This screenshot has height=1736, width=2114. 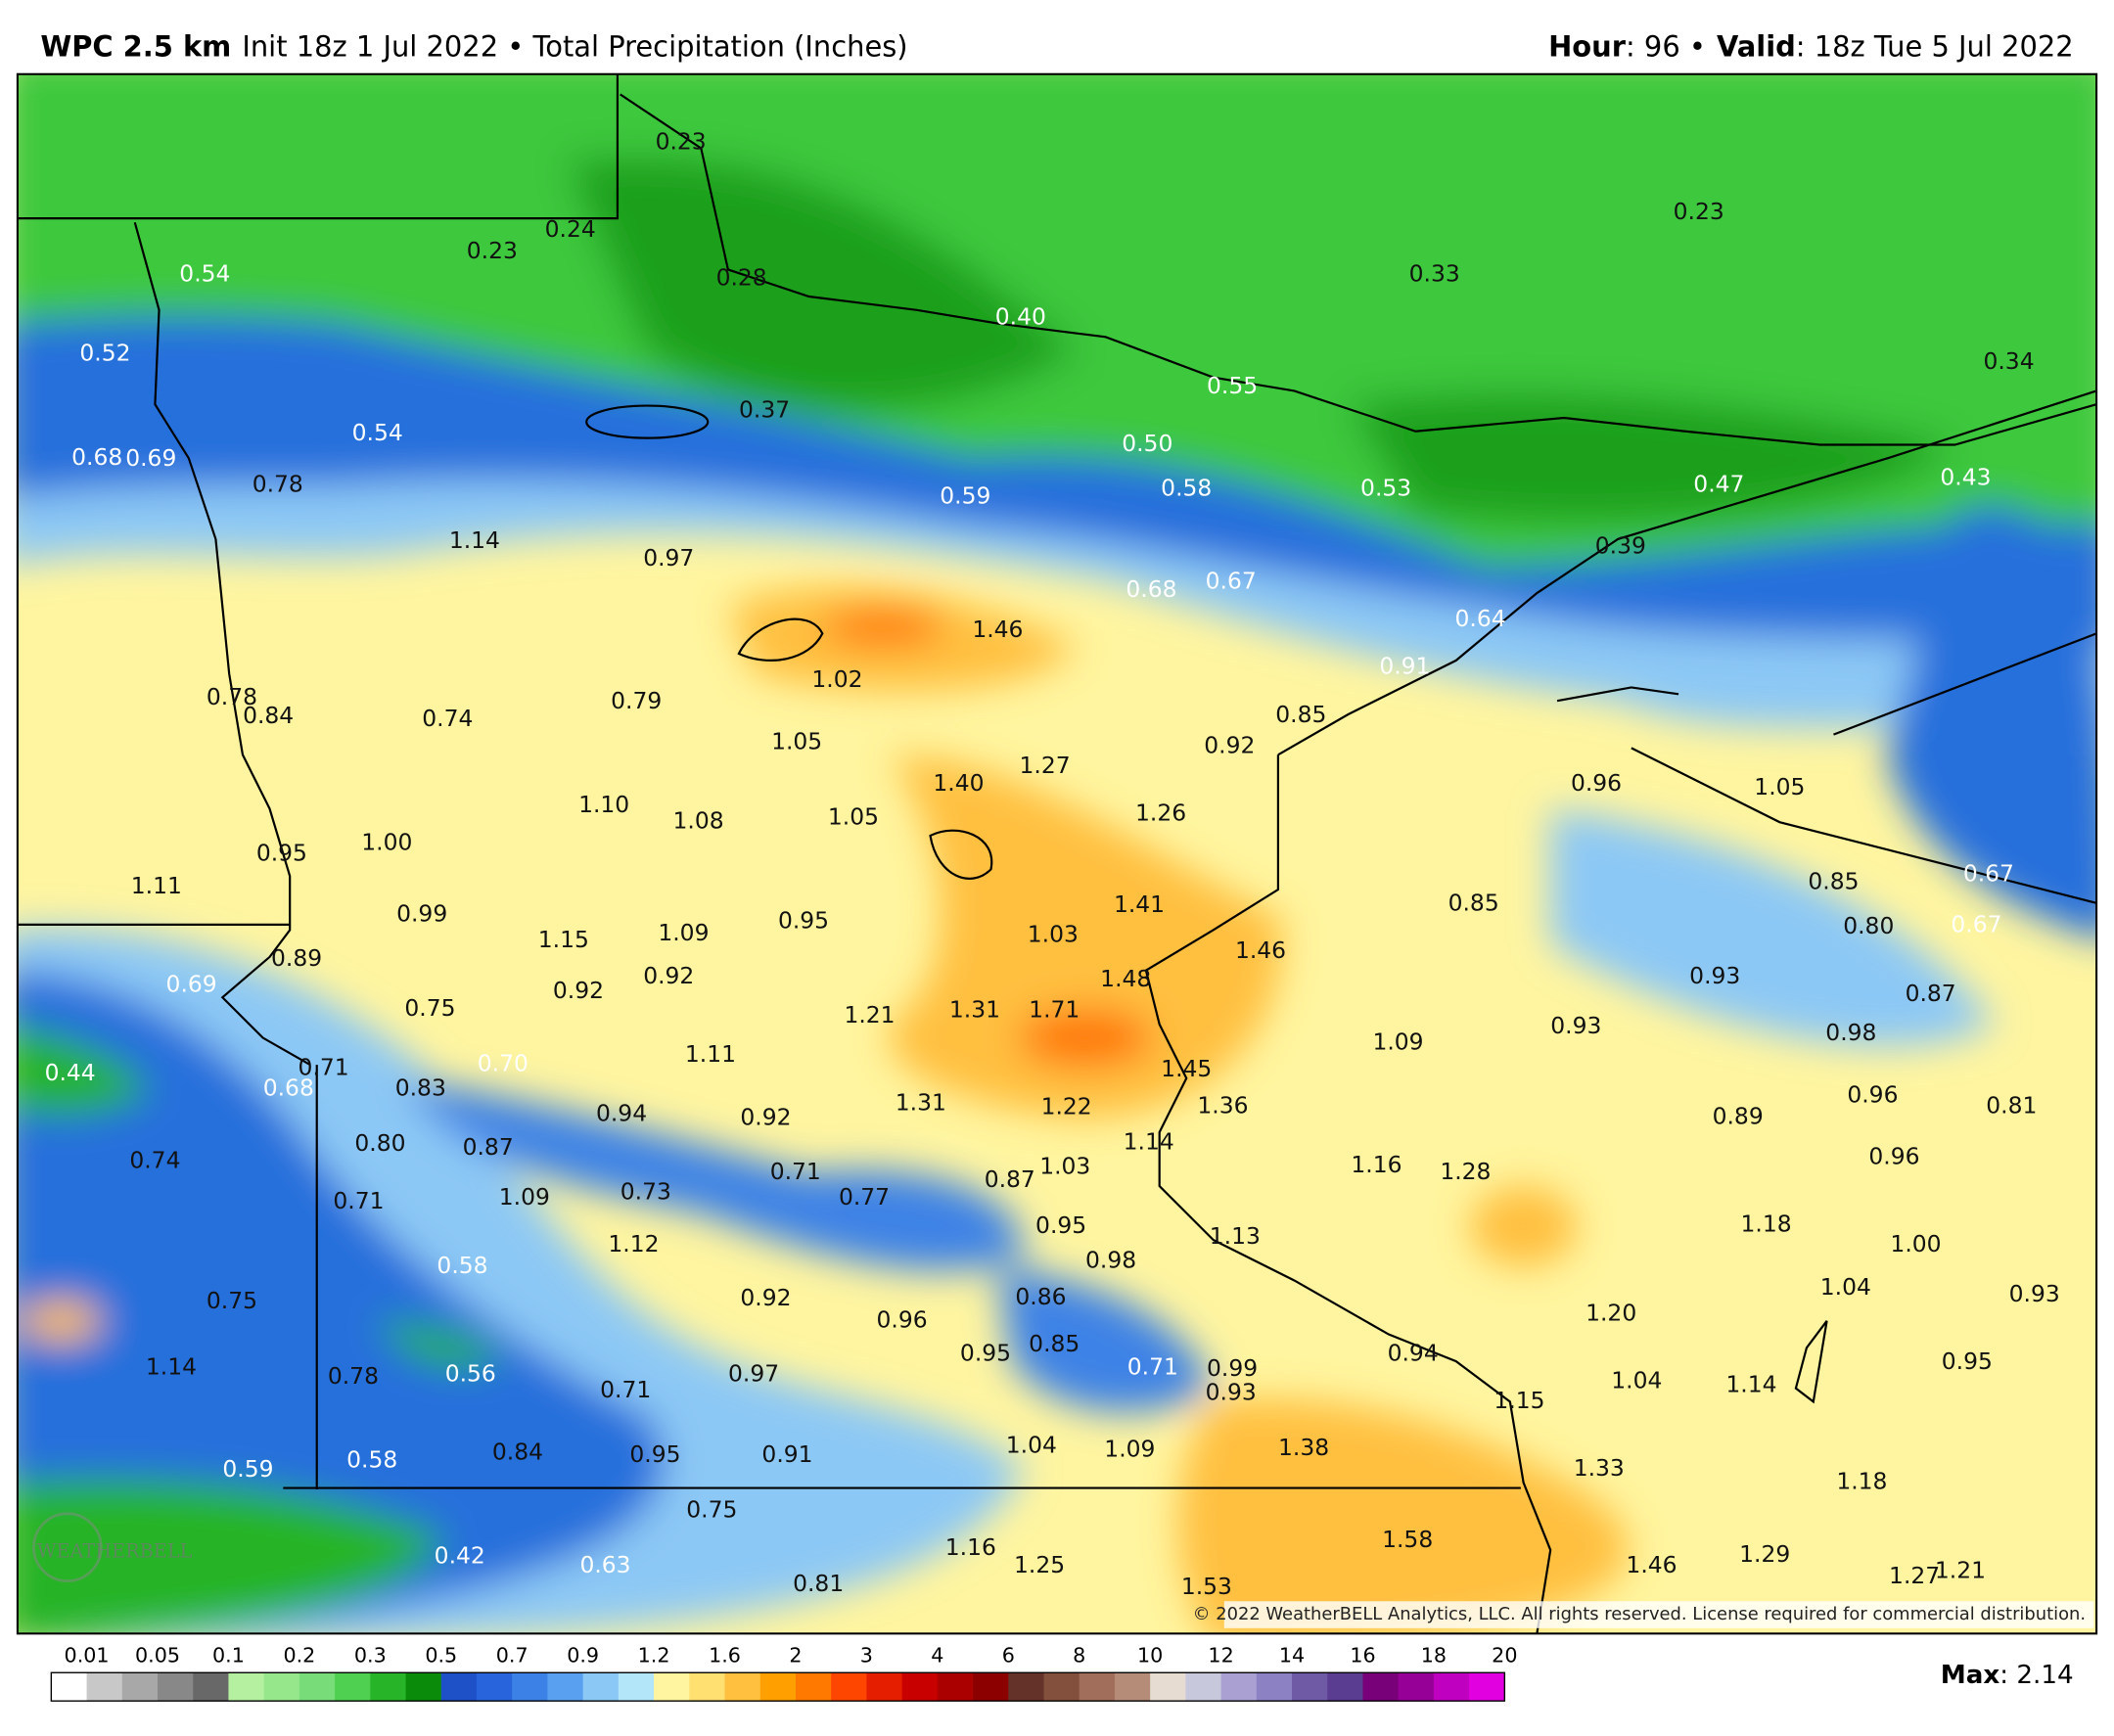 I want to click on precip-label: 0.40, so click(x=1021, y=317).